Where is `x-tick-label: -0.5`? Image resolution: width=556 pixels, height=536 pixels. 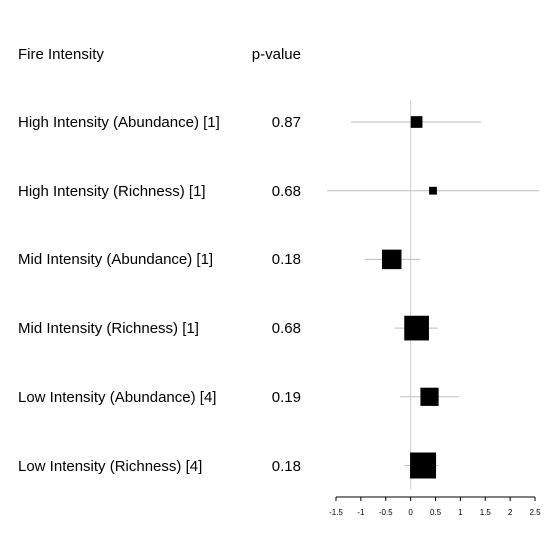
x-tick-label: -0.5 is located at coordinates (386, 512).